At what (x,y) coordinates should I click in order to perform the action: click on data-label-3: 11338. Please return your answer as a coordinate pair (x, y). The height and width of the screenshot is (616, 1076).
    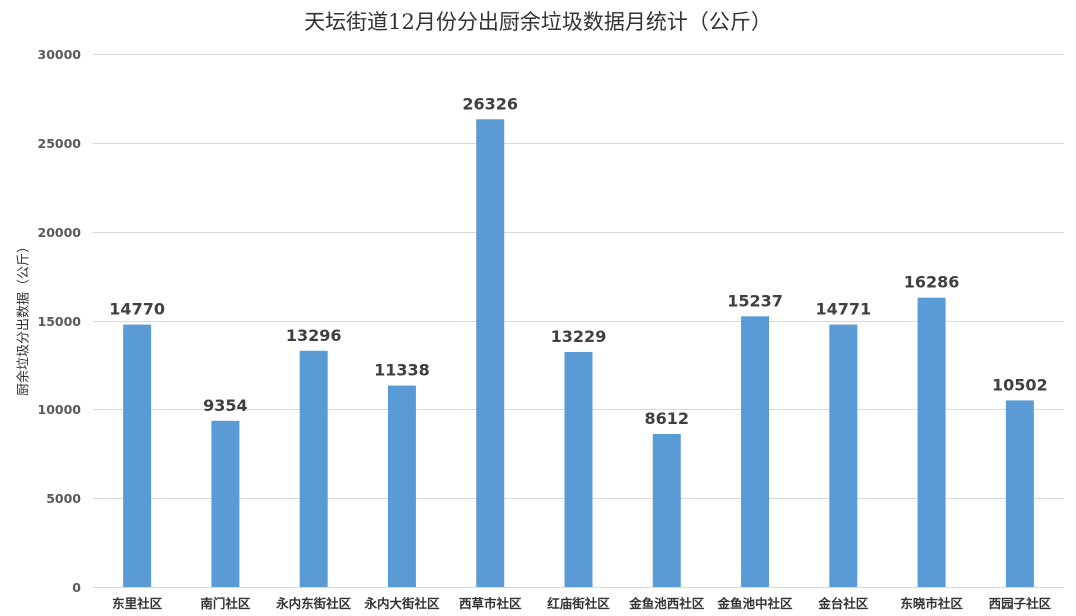
    Looking at the image, I should click on (402, 370).